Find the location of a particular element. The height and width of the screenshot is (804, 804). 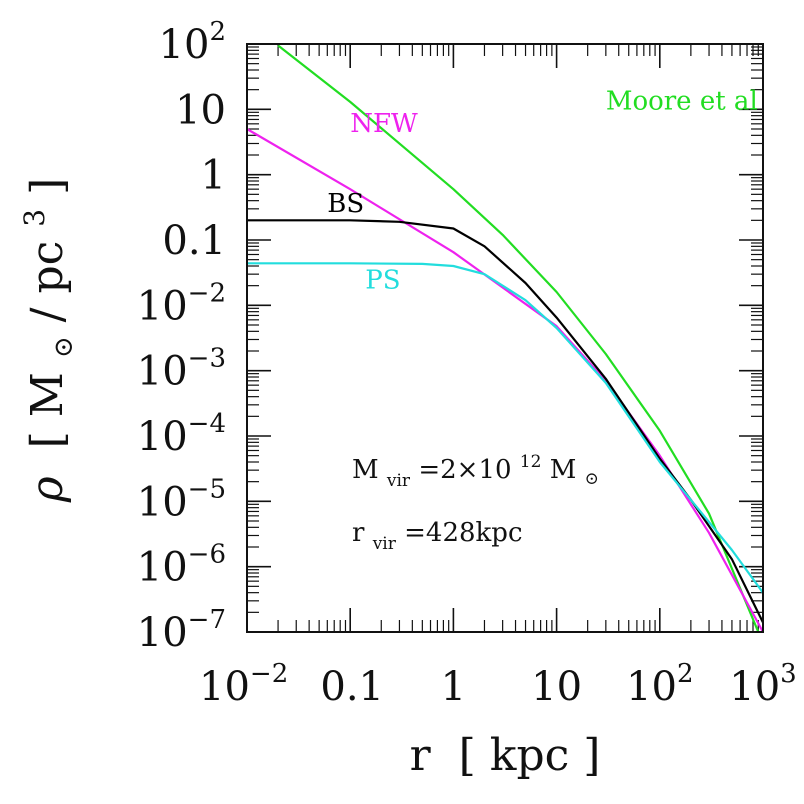

y-tick-label: 10⁻⁷ is located at coordinates (181, 630).